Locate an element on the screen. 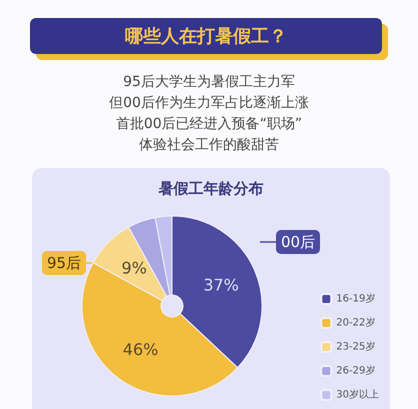 The height and width of the screenshot is (409, 418). text: 但00后作为生力军占比逐渐上涨 is located at coordinates (209, 103).